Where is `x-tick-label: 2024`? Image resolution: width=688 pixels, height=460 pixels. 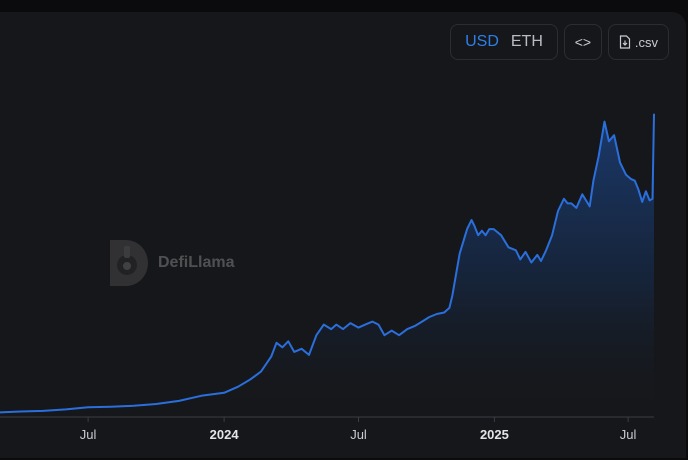
x-tick-label: 2024 is located at coordinates (225, 434).